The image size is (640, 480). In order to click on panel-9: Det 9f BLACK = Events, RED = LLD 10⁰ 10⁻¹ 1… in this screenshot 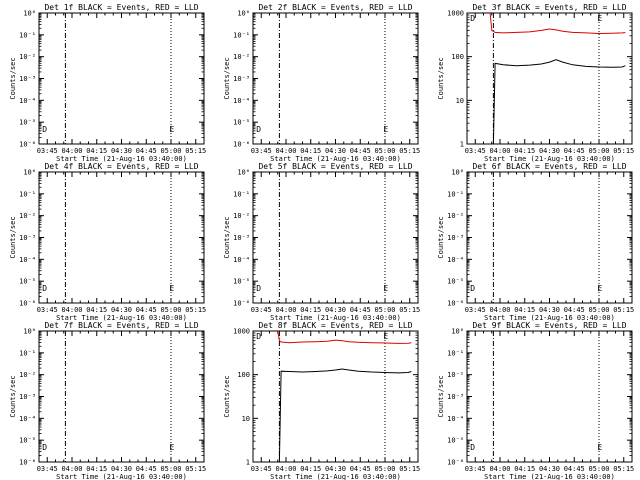, I will do `click(535, 400)`.